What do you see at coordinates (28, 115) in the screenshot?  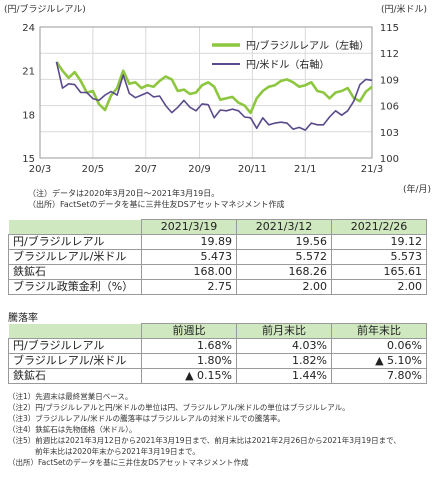 I see `y-left-tick-label: 18` at bounding box center [28, 115].